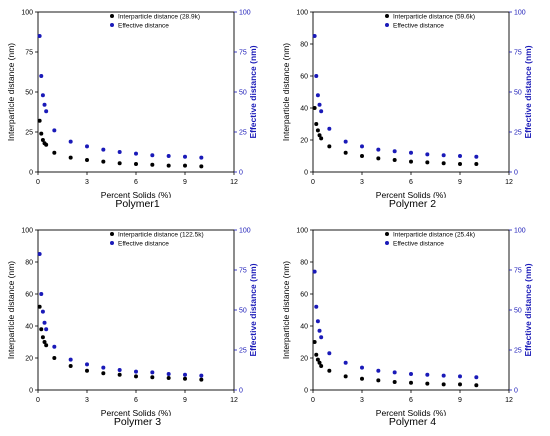 This screenshot has height=436, width=550. Describe the element at coordinates (313, 182) in the screenshot. I see `x-tick-label: 0` at that location.